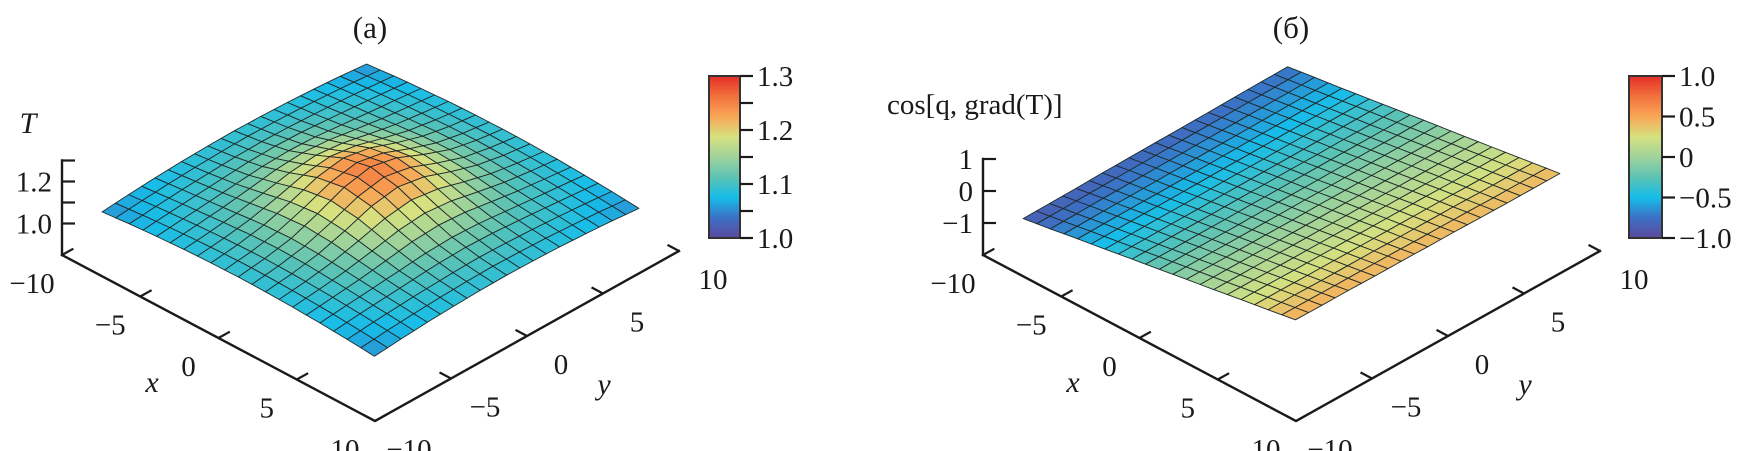  I want to click on z-tick-label: 0, so click(966, 192).